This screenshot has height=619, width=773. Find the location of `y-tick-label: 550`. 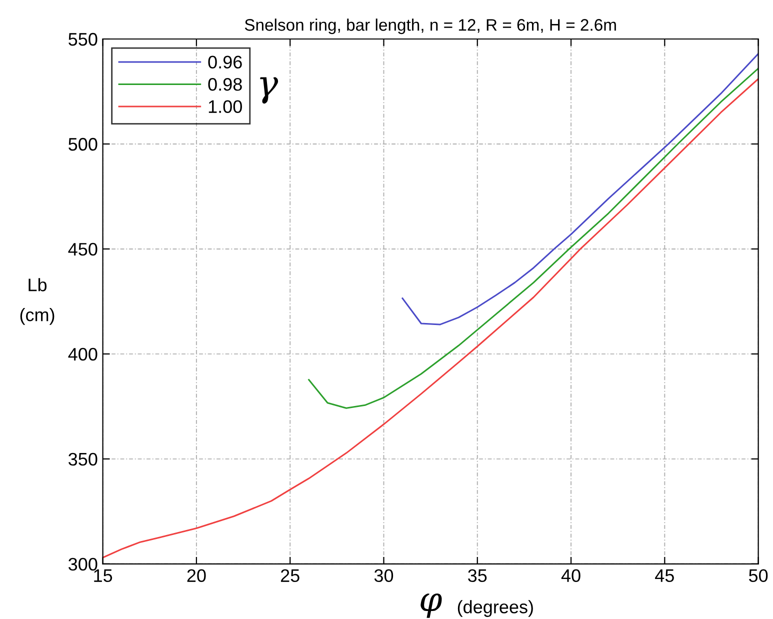

y-tick-label: 550 is located at coordinates (83, 39).